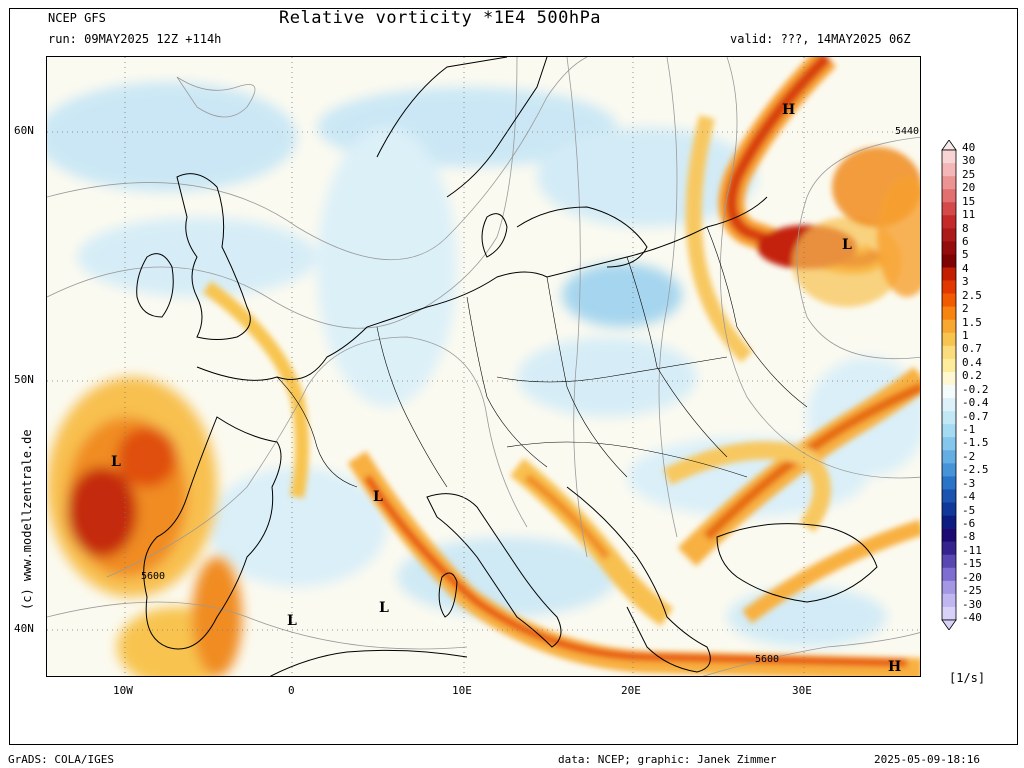  Describe the element at coordinates (972, 322) in the screenshot. I see `legend-level-label: 1.5` at that location.